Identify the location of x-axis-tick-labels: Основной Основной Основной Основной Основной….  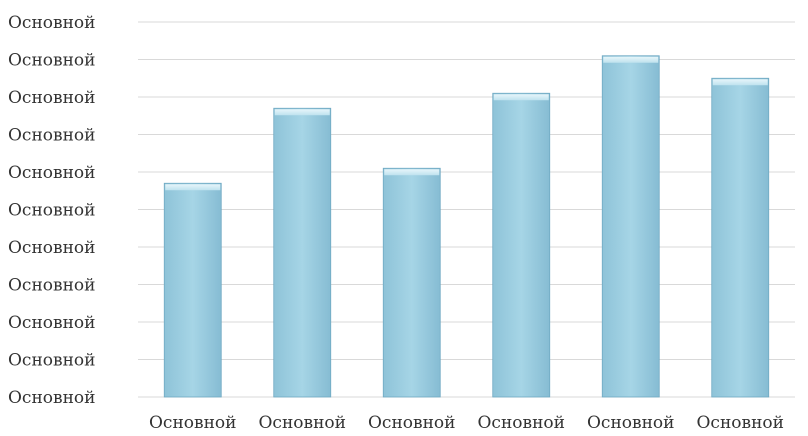
(466, 423).